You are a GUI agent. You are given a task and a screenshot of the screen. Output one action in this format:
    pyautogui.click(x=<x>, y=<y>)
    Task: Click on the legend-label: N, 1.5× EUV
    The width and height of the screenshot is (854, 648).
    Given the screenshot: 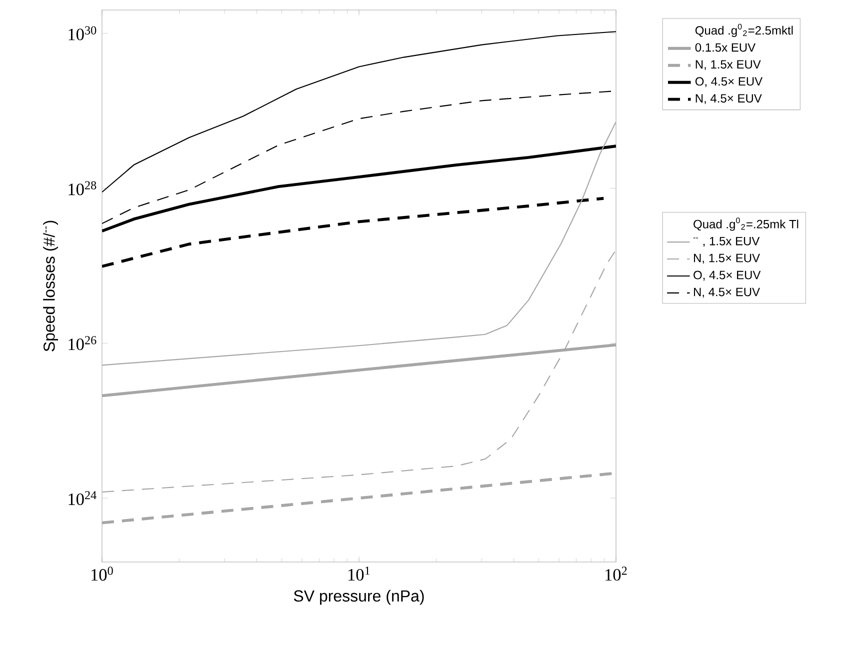 What is the action you would take?
    pyautogui.click(x=727, y=259)
    